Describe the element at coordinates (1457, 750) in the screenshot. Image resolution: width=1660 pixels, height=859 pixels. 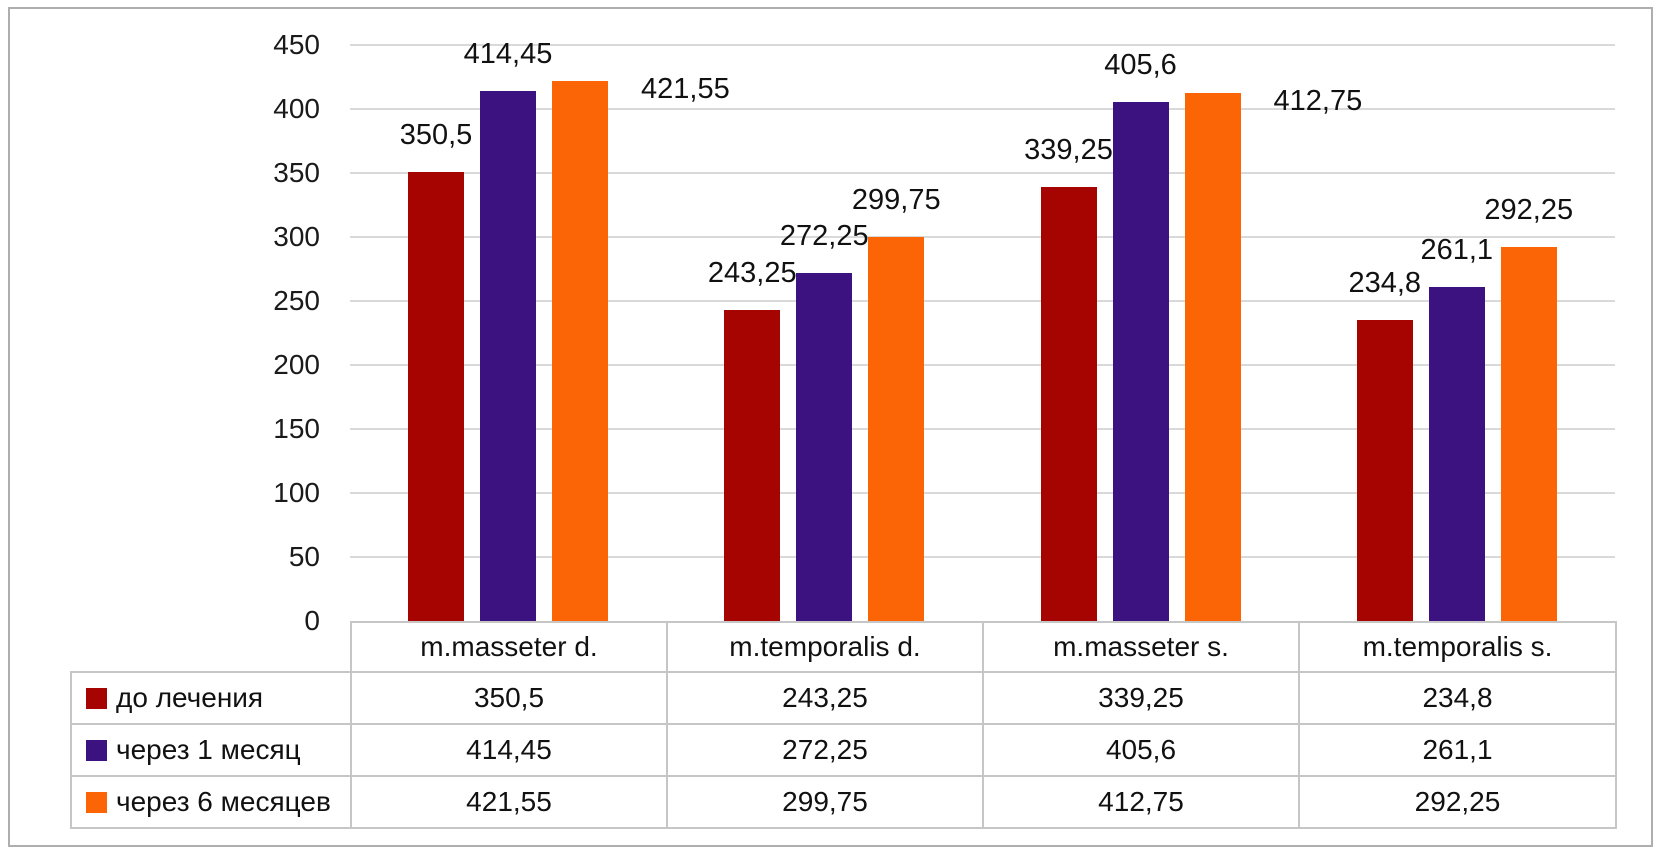
I see `value-cell: 261,1` at that location.